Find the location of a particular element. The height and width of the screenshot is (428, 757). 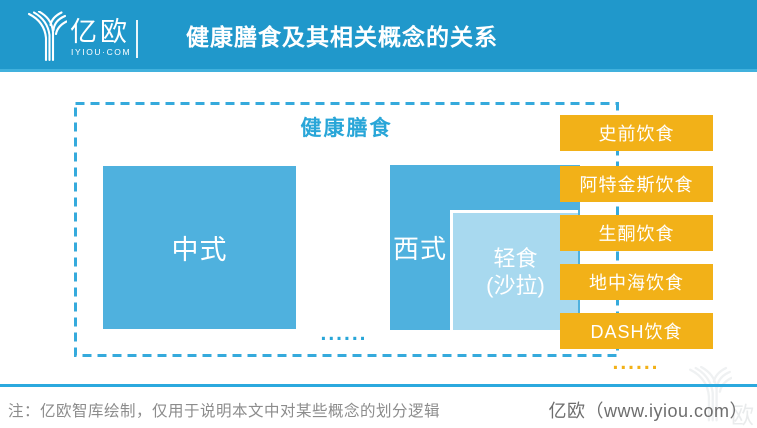

light-food-label-line2: (沙拉) is located at coordinates (515, 285).